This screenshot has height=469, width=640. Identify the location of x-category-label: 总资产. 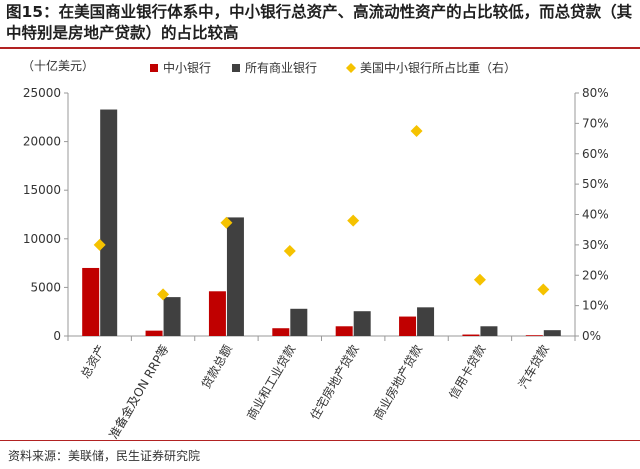
(93, 362).